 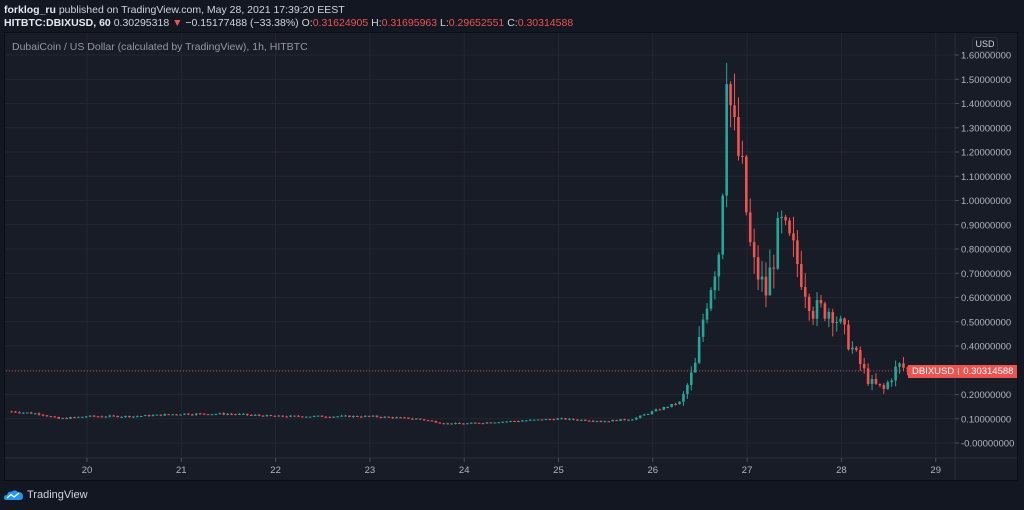 I want to click on price-tick-label: 0.70000000, so click(x=986, y=274).